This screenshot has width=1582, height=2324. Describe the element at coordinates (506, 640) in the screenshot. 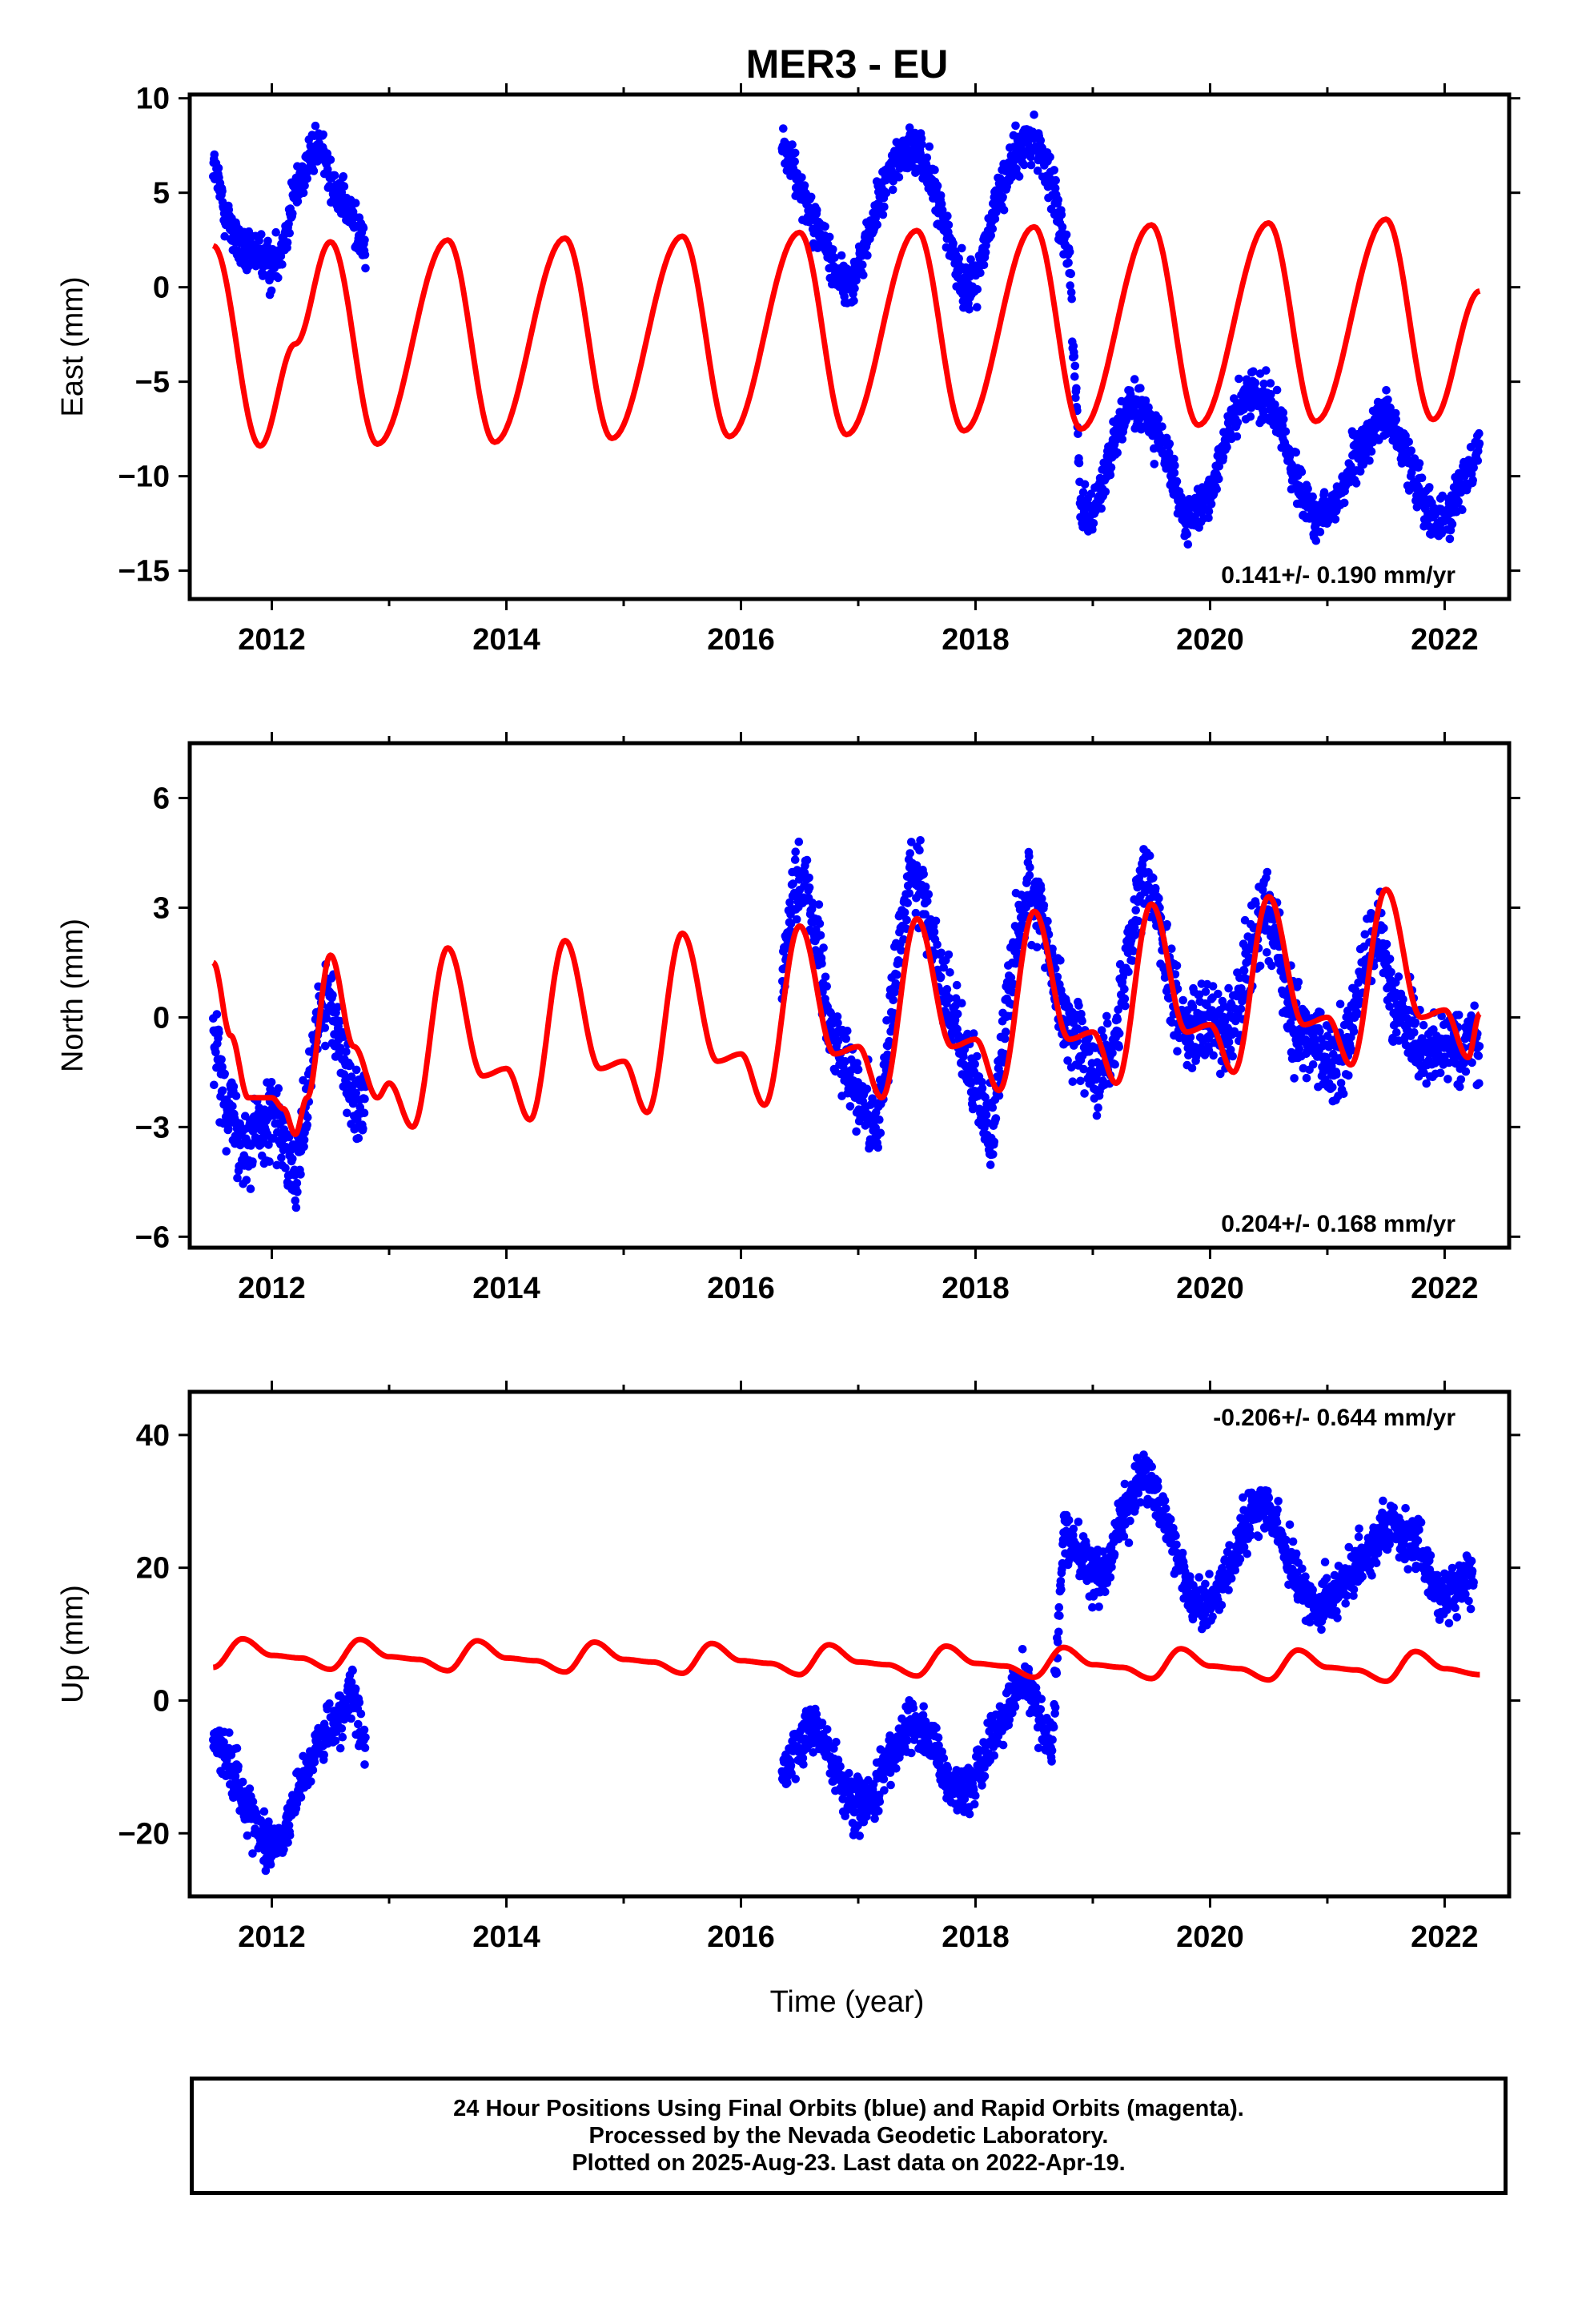

I see `x-tick-label: 2014` at that location.